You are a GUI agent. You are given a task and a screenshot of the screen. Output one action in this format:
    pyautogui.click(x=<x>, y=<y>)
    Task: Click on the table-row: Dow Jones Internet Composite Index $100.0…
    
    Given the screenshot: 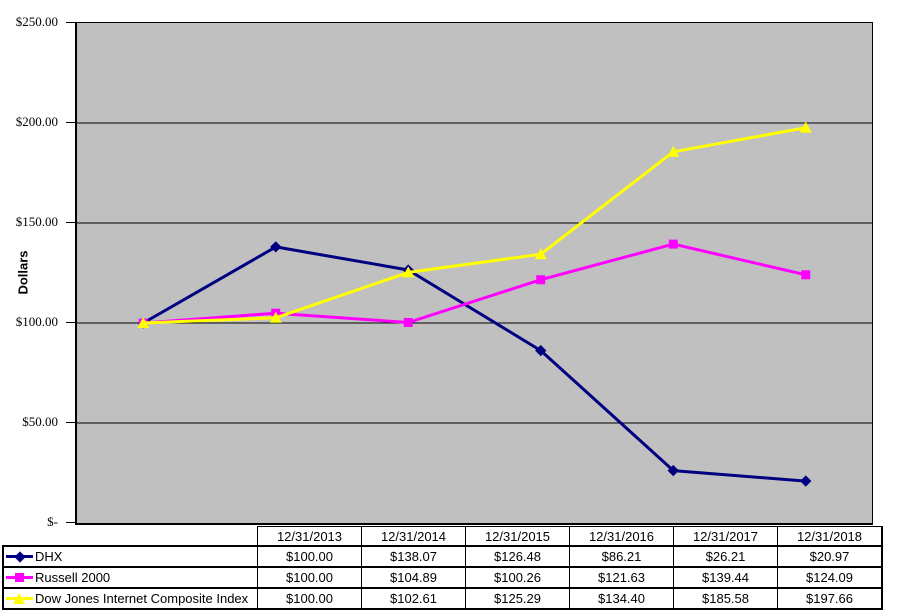 What is the action you would take?
    pyautogui.click(x=442, y=598)
    